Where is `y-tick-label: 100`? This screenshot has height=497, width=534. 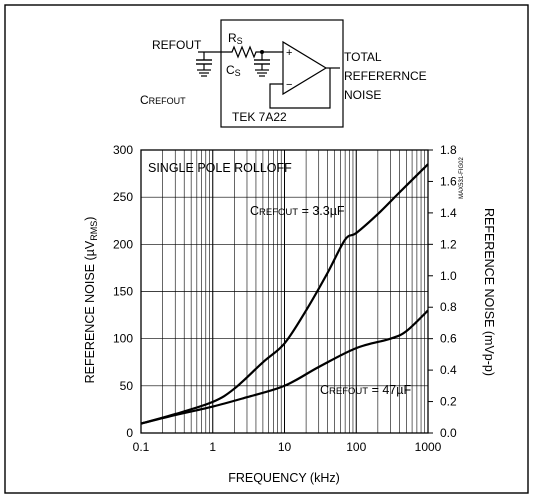 y-tick-label: 100 is located at coordinates (123, 339).